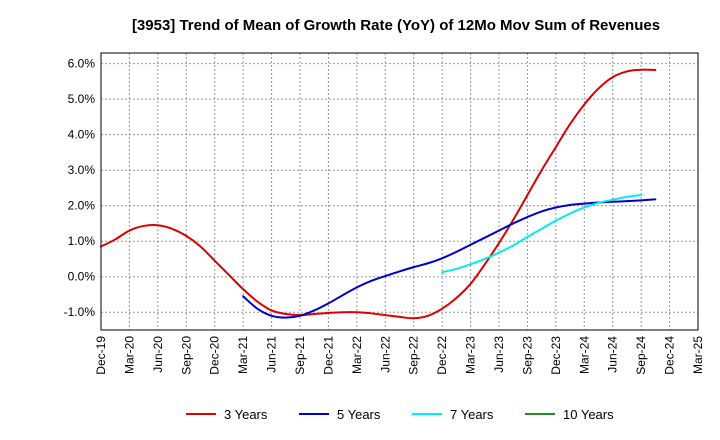 This screenshot has height=440, width=720. Describe the element at coordinates (80, 312) in the screenshot. I see `y-tick-label: -1.0%` at that location.